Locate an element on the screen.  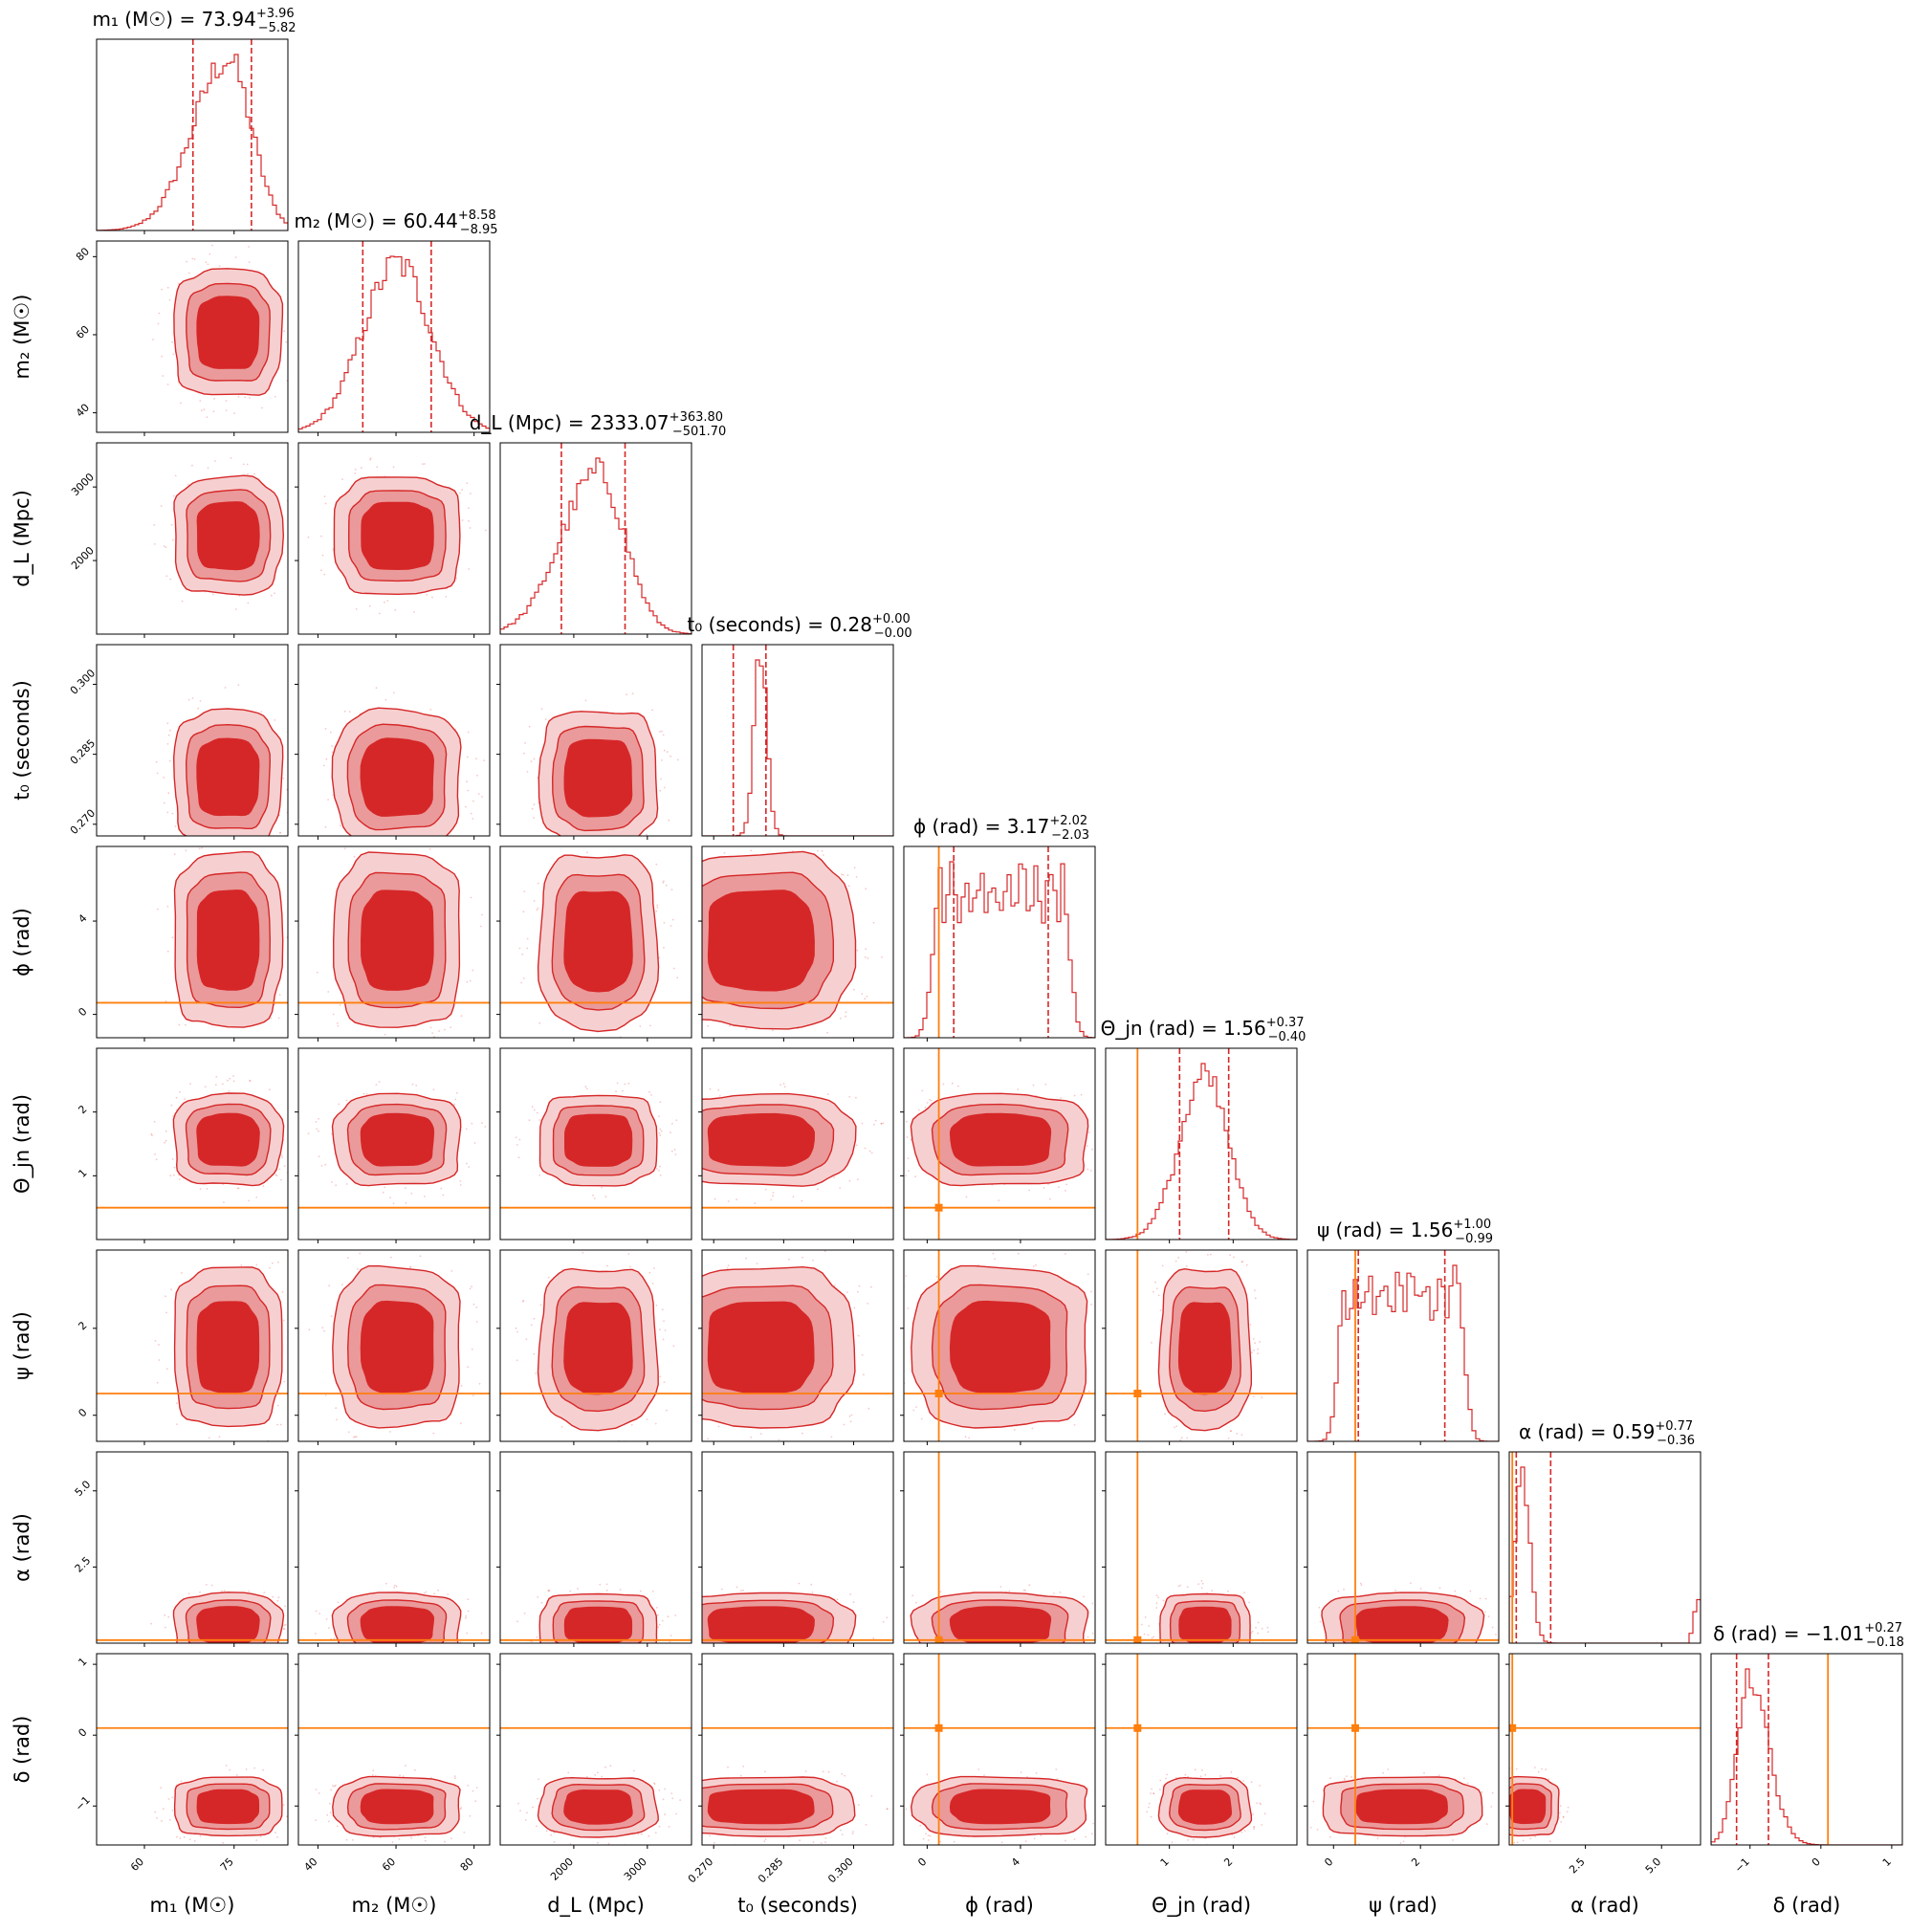
x-tick-label: 0 is located at coordinates (1328, 1862).